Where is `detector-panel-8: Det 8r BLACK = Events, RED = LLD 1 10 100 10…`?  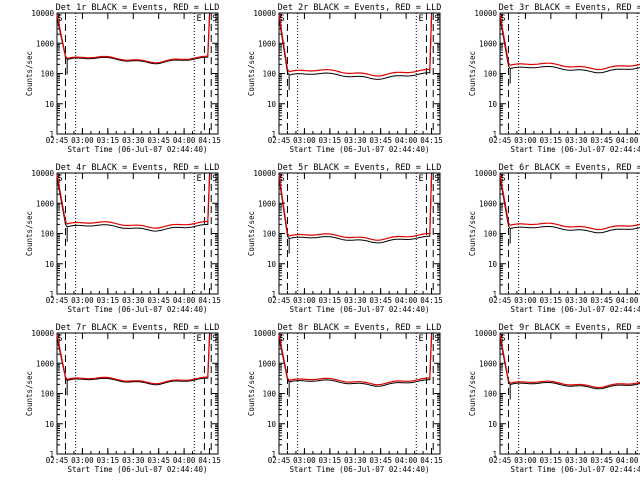 detector-panel-8: Det 8r BLACK = Events, RED = LLD 1 10 100 10… is located at coordinates (345, 398).